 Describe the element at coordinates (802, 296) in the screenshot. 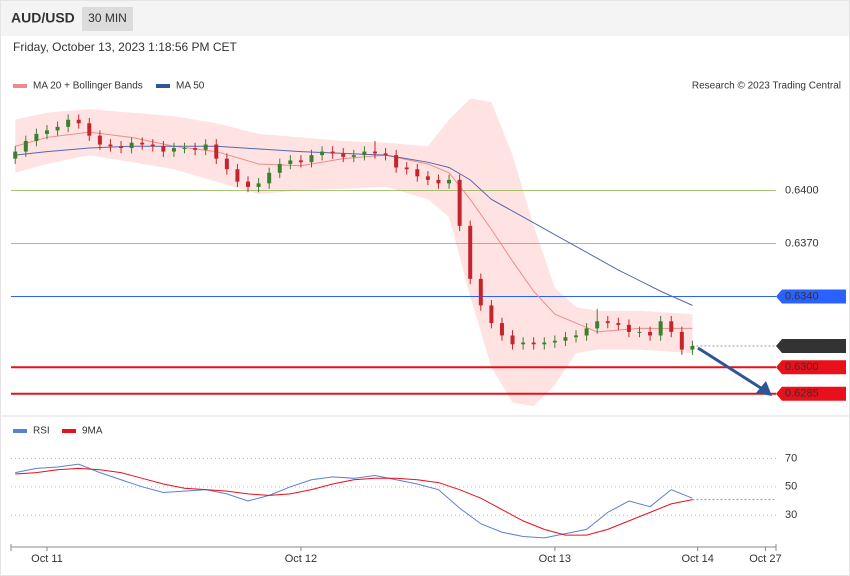

I see `level-label: 0.6340` at that location.